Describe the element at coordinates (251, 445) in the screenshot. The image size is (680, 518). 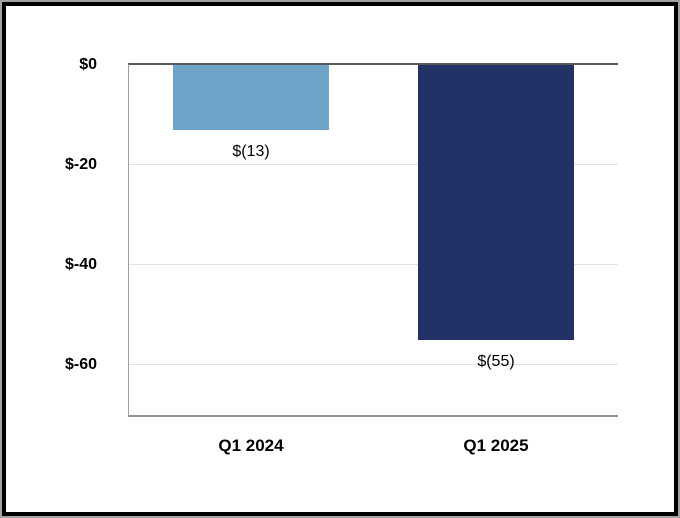
I see `x-category-label-q1-2024: Q1 2024` at that location.